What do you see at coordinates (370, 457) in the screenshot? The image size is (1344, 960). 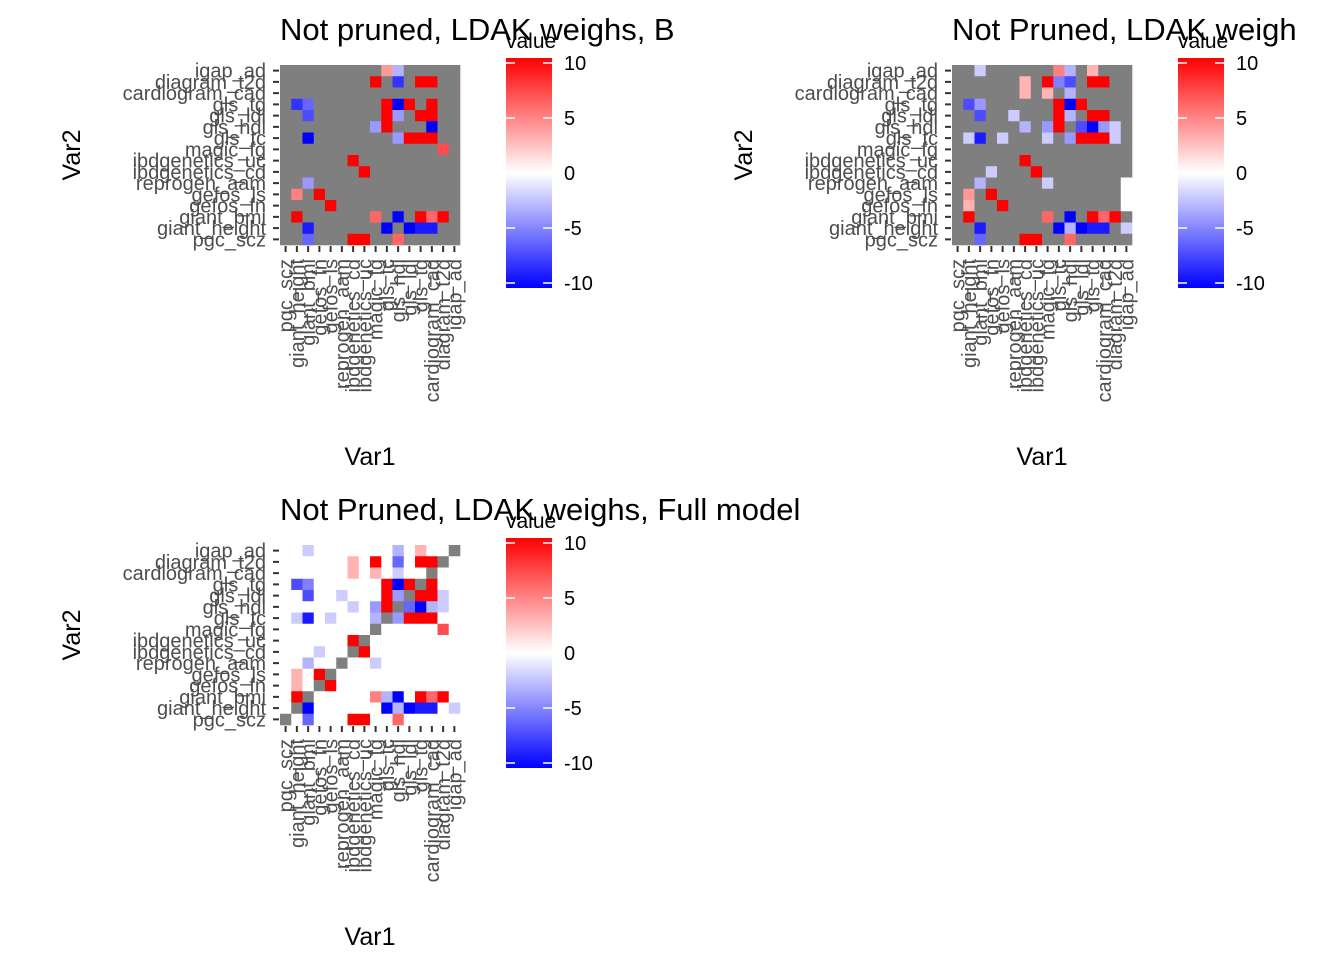 I see `x-axis-title: Var1` at bounding box center [370, 457].